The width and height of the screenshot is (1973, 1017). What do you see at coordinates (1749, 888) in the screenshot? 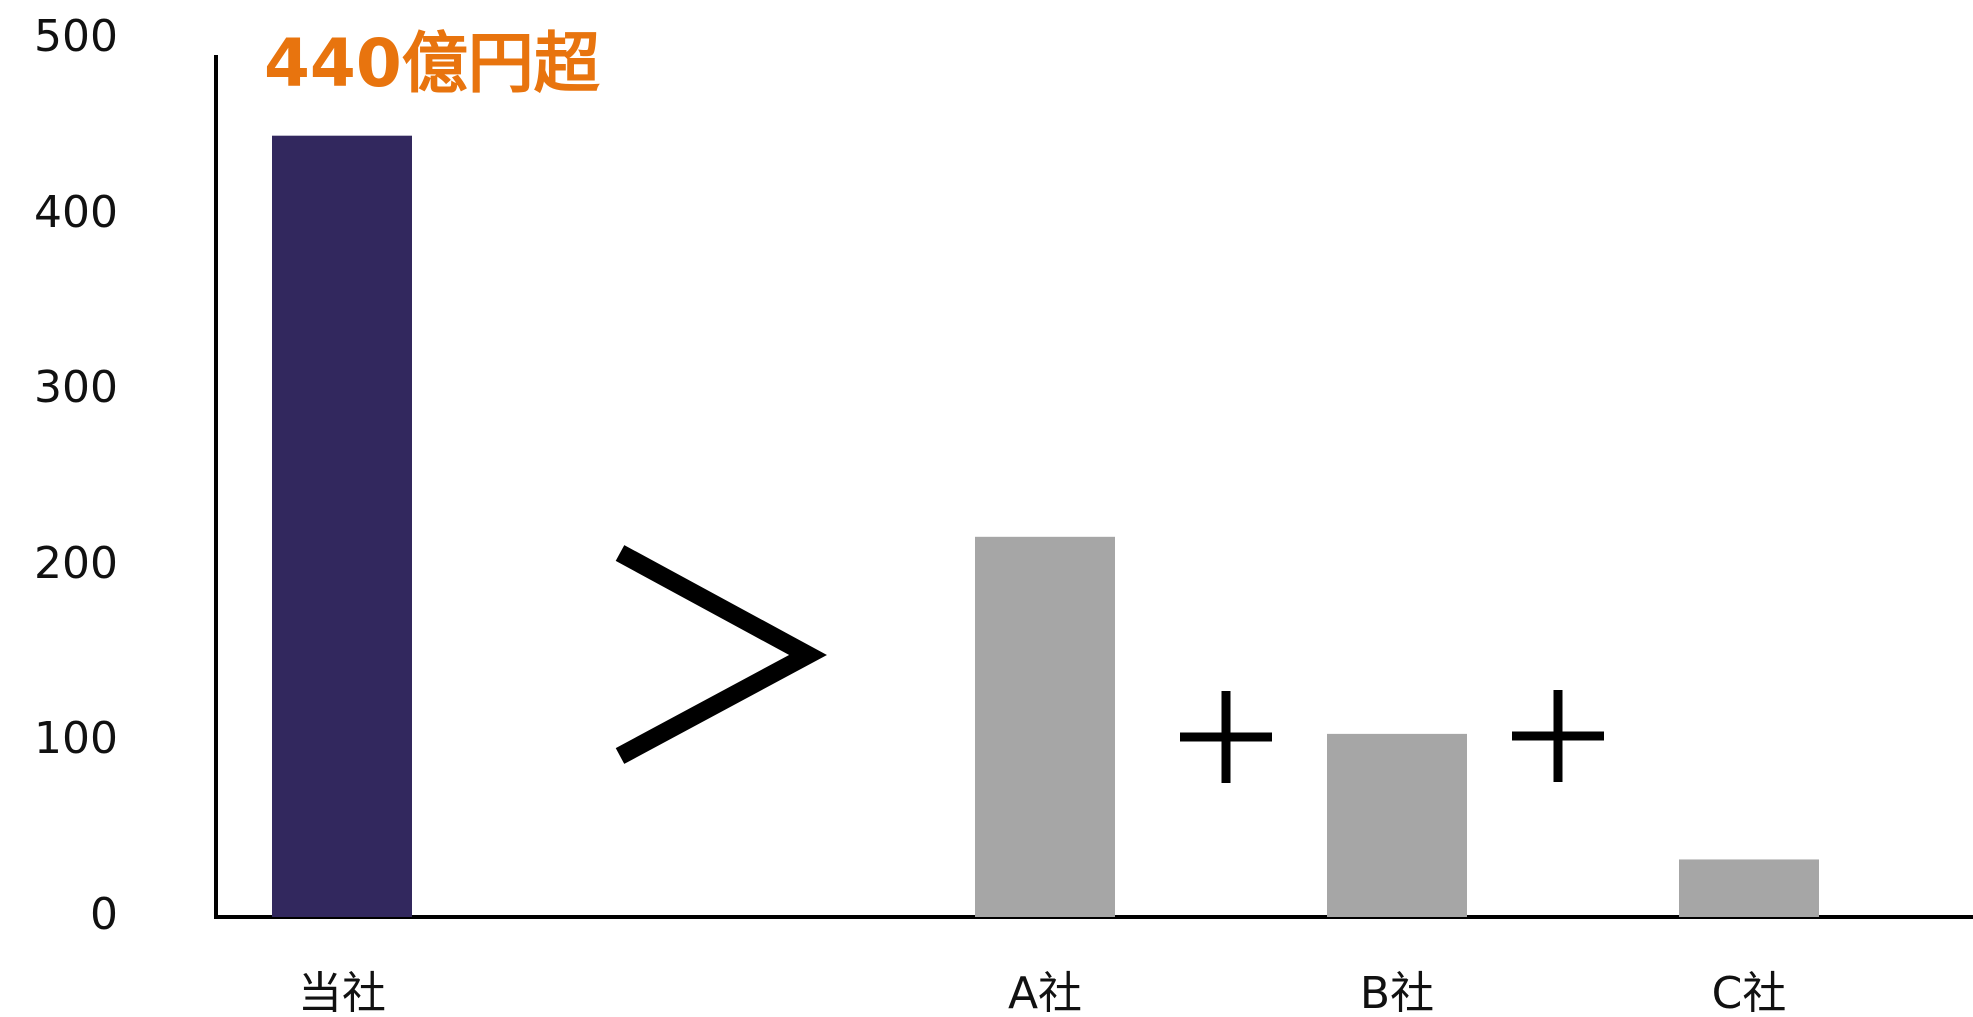
I see `bar-c-sha` at bounding box center [1749, 888].